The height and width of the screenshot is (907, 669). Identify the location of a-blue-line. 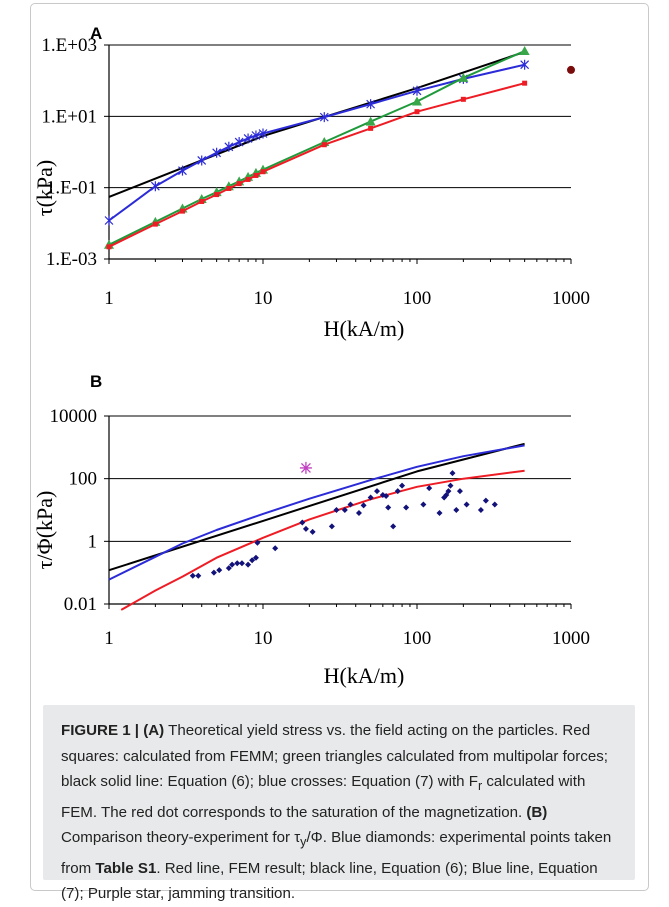
(316, 142).